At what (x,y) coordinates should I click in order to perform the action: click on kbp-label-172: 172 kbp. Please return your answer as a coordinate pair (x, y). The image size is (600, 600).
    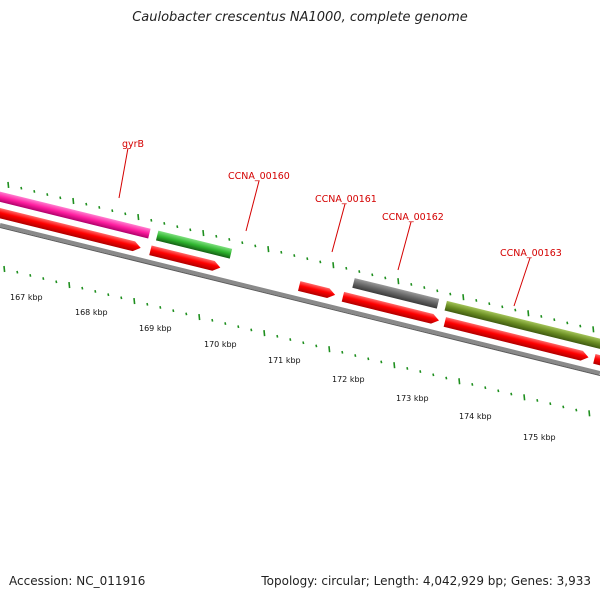
    Looking at the image, I should click on (348, 379).